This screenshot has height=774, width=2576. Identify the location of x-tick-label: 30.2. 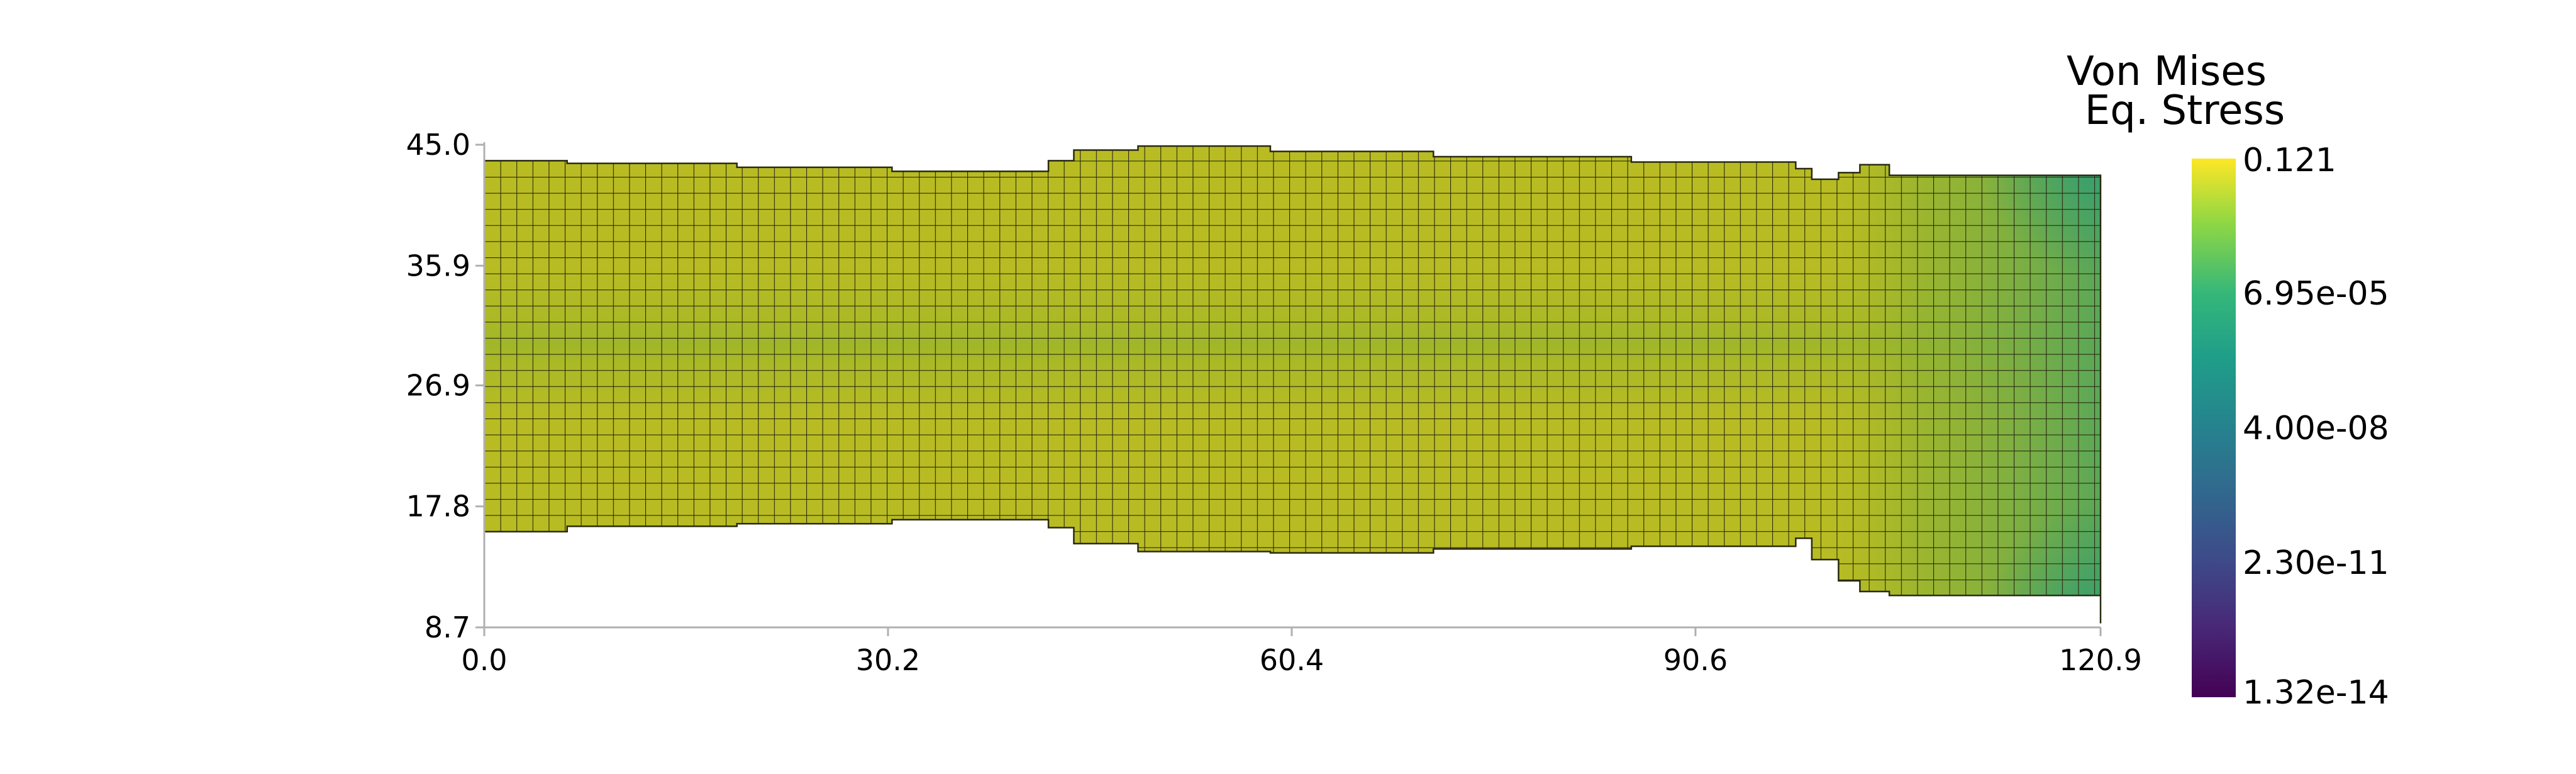
(888, 660).